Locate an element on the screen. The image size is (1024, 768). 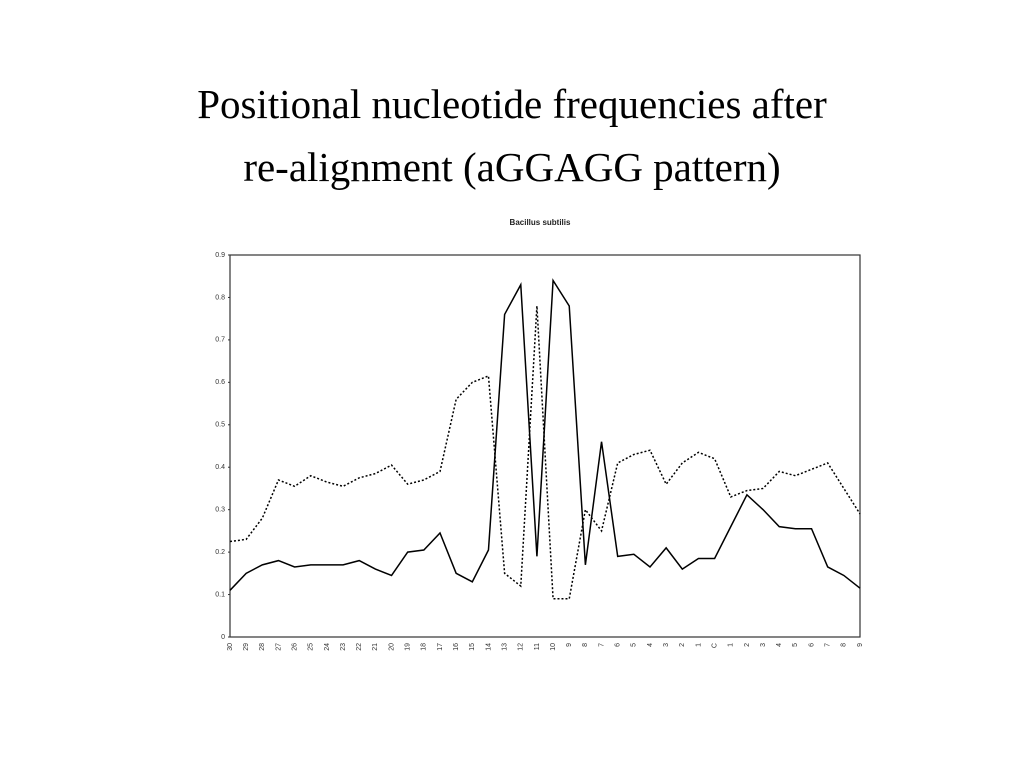
x-tick-label: 21 is located at coordinates (375, 647).